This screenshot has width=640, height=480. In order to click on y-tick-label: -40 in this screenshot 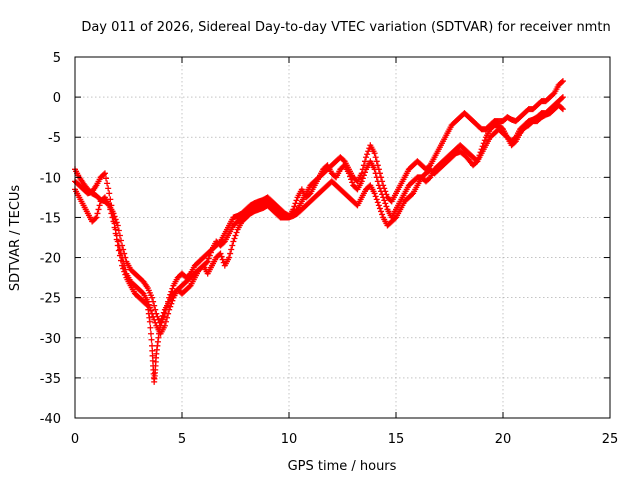, I will do `click(50, 419)`.